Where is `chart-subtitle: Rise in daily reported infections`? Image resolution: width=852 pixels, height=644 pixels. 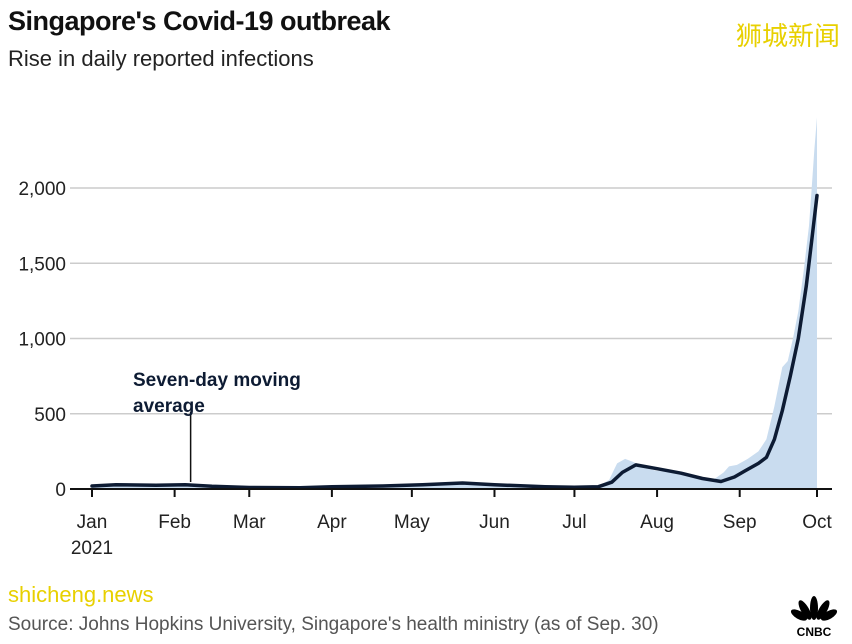 chart-subtitle: Rise in daily reported infections is located at coordinates (161, 58).